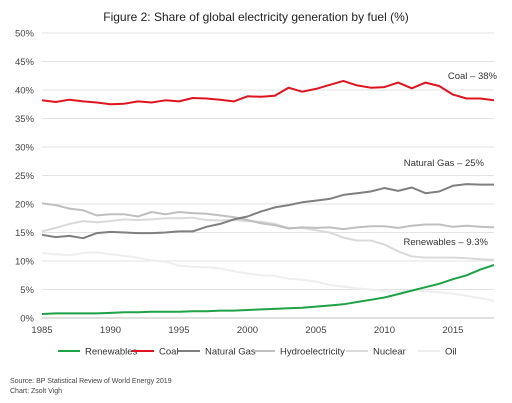  What do you see at coordinates (25, 62) in the screenshot?
I see `y-tick-label: 45%` at bounding box center [25, 62].